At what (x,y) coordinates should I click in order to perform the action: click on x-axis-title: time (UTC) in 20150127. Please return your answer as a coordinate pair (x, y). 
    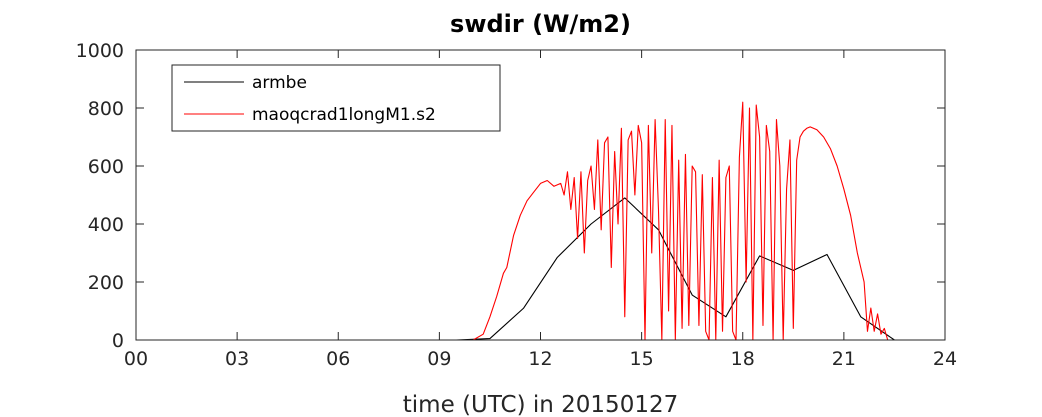
    Looking at the image, I should click on (540, 404).